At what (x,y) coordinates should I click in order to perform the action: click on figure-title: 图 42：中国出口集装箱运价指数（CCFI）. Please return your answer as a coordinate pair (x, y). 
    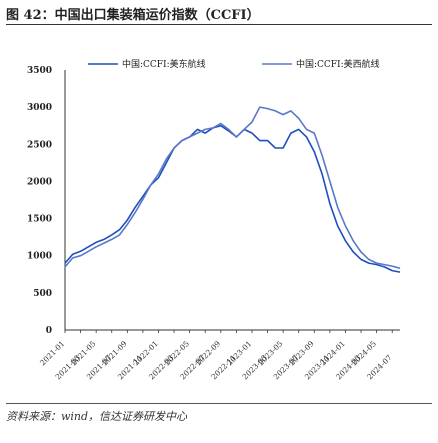
    Looking at the image, I should click on (133, 15).